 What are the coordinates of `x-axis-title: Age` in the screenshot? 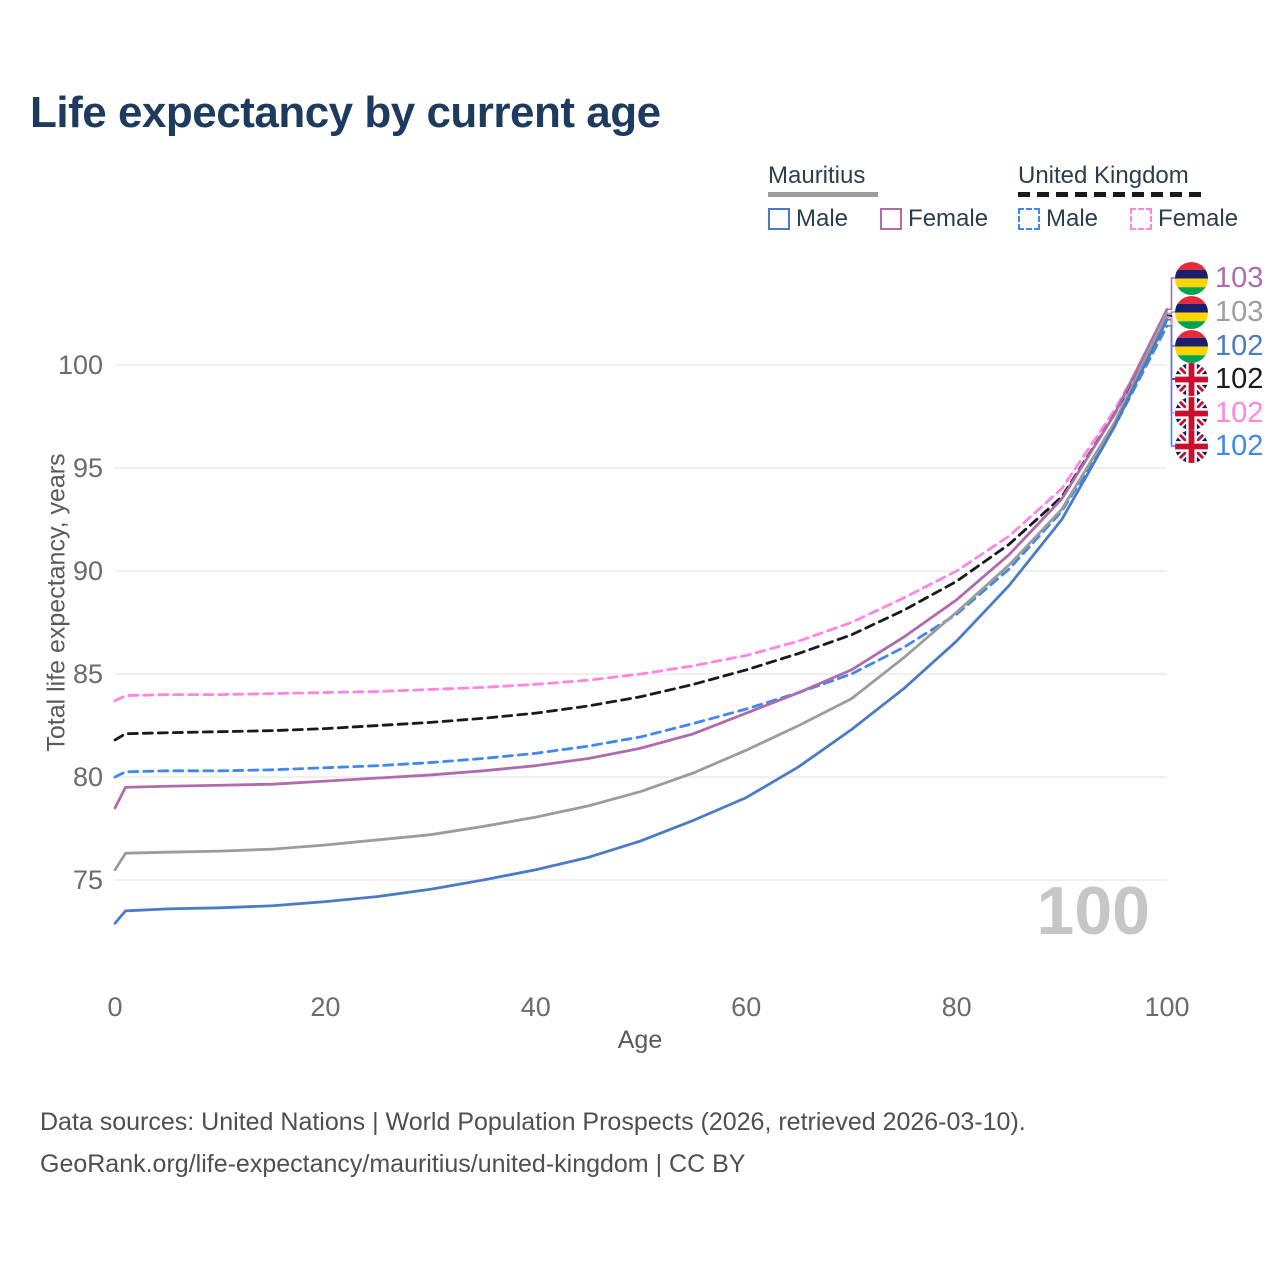 It's located at (640, 1040).